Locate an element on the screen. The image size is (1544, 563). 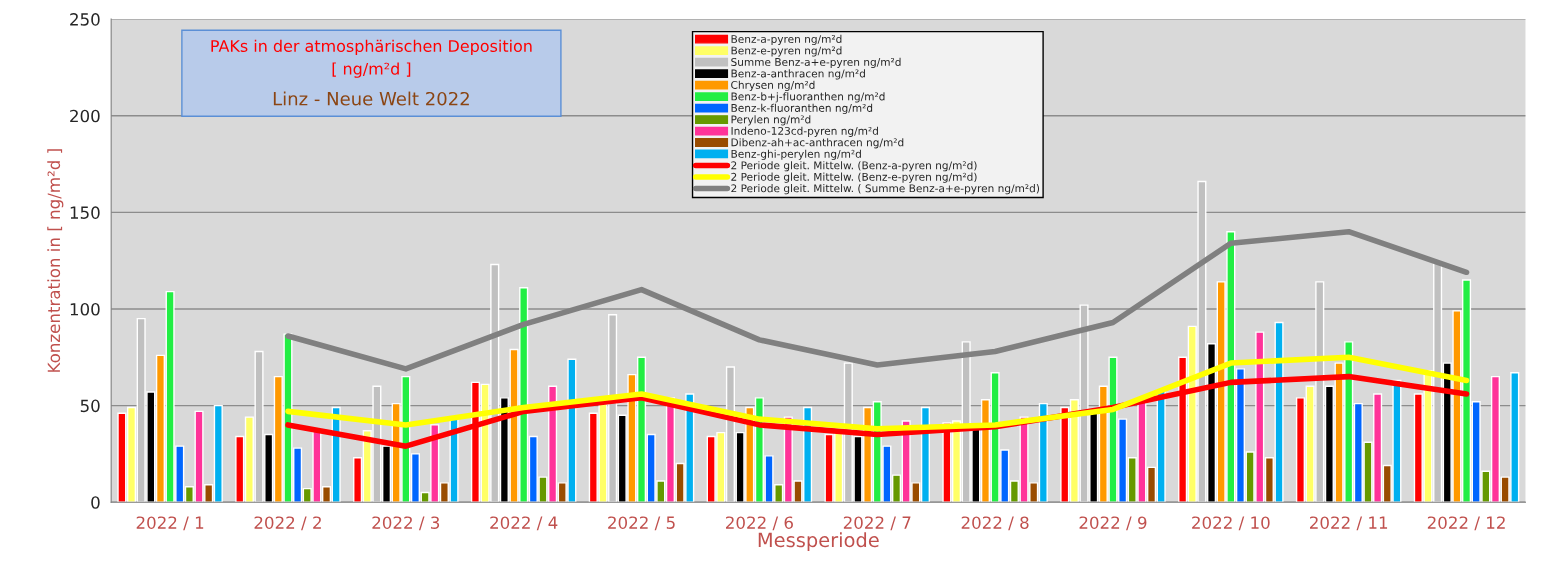
legend-label: Chrysen ng/m²d is located at coordinates (773, 85).